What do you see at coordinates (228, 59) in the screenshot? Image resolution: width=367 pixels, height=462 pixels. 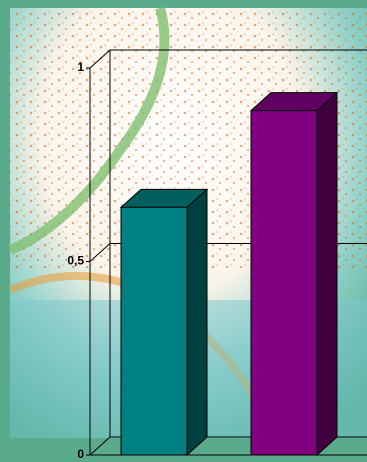 I see `grid-line` at bounding box center [228, 59].